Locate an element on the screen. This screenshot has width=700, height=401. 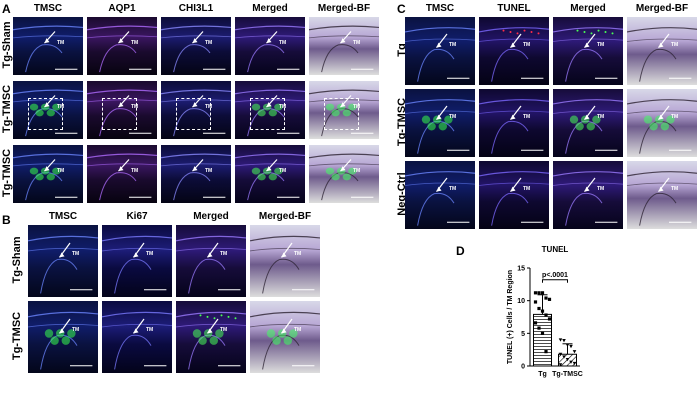
y-axis-label: TUNEL (+) Cells / TM Region is located at coordinates (510, 317).